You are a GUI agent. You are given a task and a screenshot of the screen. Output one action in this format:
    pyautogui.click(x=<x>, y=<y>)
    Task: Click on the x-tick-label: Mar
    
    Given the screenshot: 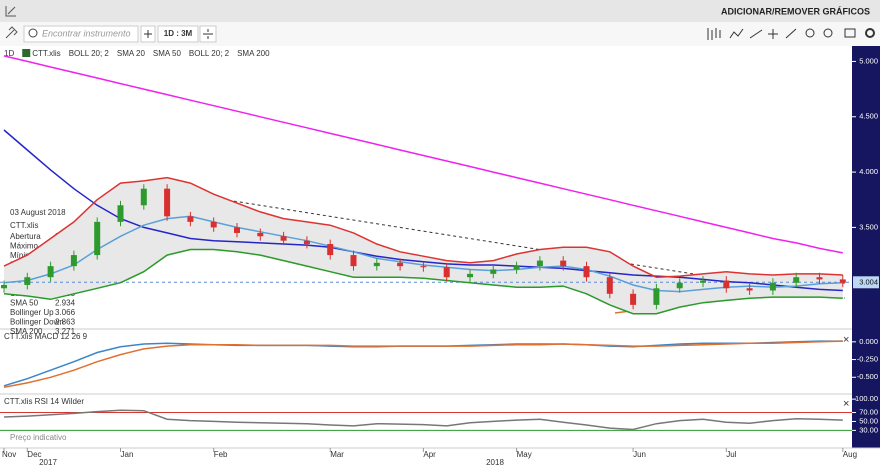 What is the action you would take?
    pyautogui.click(x=337, y=454)
    